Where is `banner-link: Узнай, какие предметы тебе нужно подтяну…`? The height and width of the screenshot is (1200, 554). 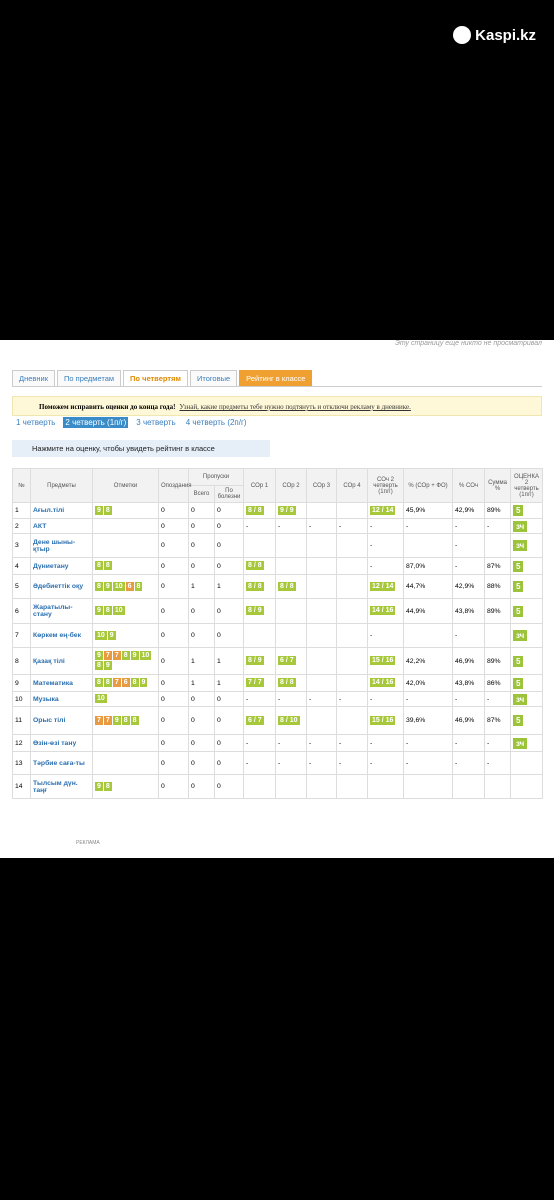 banner-link: Узнай, какие предметы тебе нужно подтяну… is located at coordinates (295, 407).